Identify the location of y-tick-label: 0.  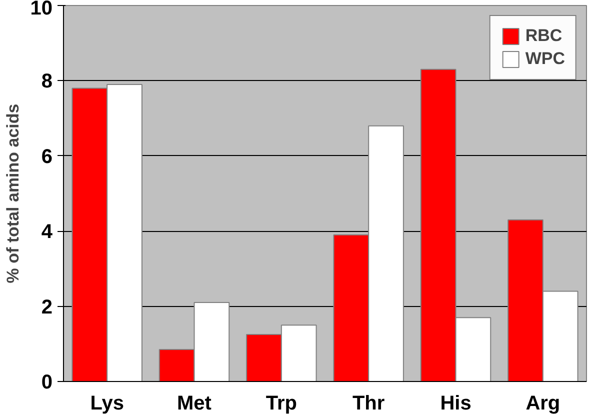
(46, 383).